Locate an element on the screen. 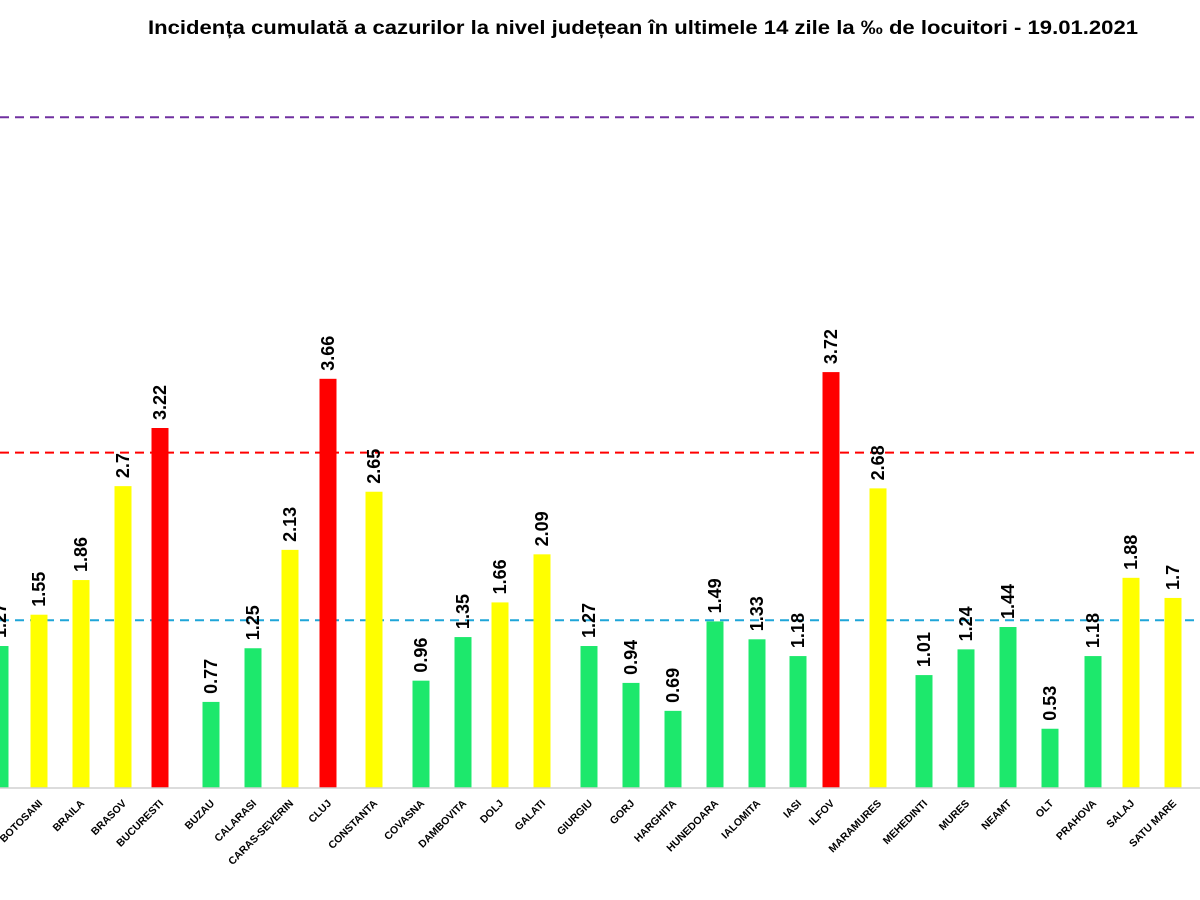  bar-mures is located at coordinates (966, 718).